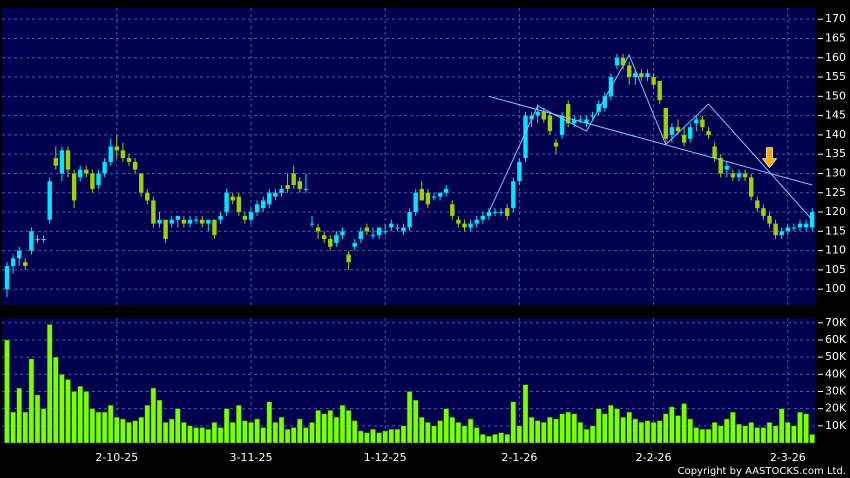 The image size is (850, 478). Describe the element at coordinates (835, 230) in the screenshot. I see `y-tick-label: 115` at that location.